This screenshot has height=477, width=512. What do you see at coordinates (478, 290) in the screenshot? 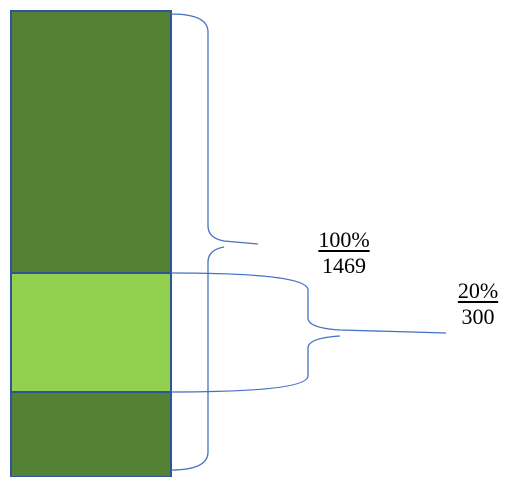
I see `part-percent: 20%` at bounding box center [478, 290].